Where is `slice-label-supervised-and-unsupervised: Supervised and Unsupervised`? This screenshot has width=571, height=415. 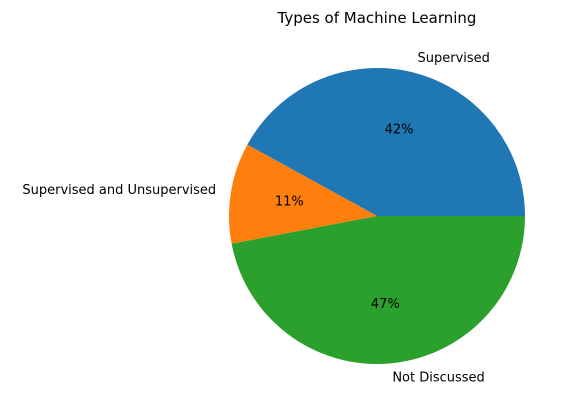
slice-label-supervised-and-unsupervised: Supervised and Unsupervised is located at coordinates (119, 190).